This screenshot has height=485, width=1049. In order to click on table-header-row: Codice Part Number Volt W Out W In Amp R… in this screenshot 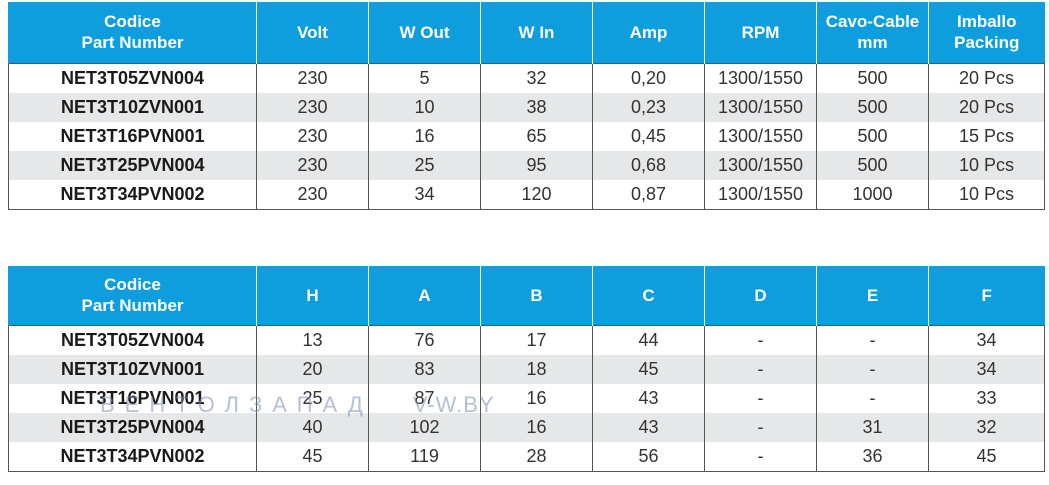, I will do `click(526, 32)`.